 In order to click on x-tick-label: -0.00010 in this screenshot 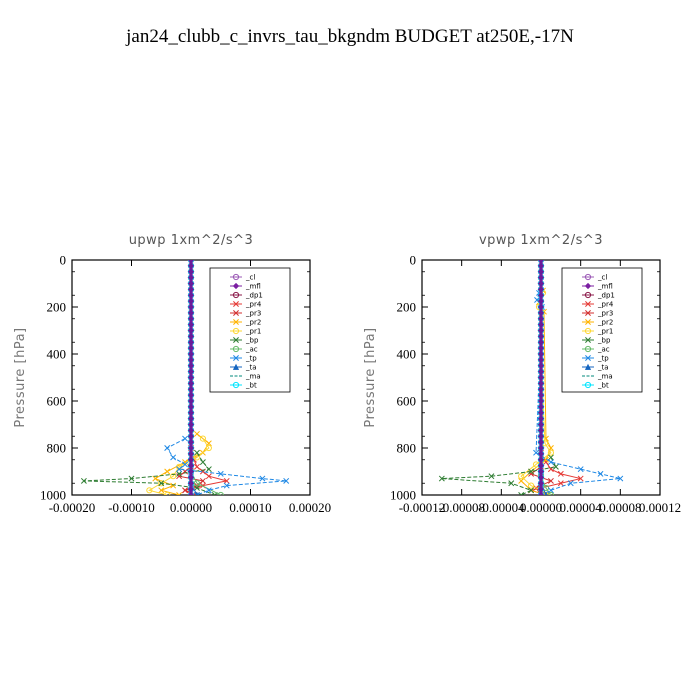, I will do `click(131, 507)`.